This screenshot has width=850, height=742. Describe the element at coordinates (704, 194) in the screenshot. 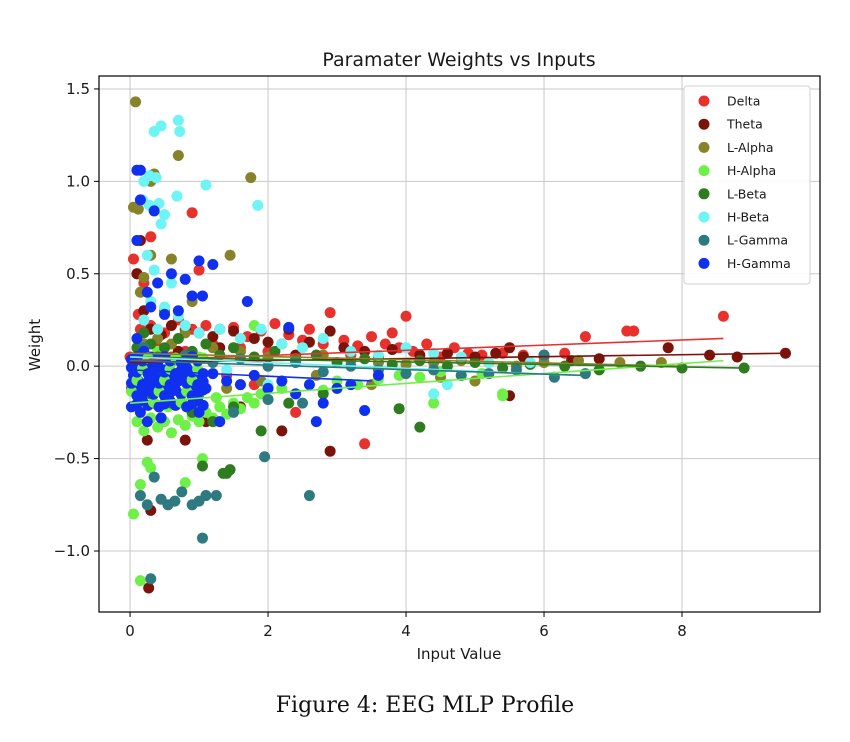

I see `legend-marker-l-beta` at that location.